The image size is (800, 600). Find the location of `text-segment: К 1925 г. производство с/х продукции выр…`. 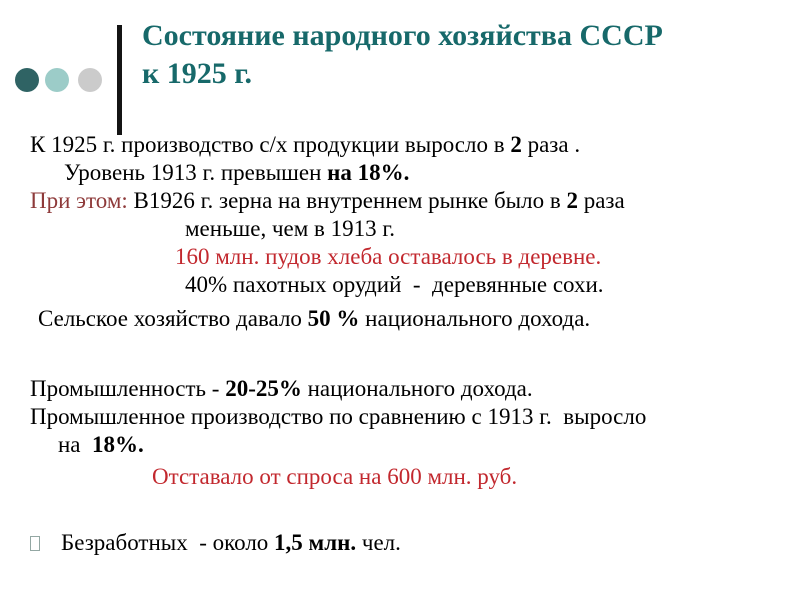

text-segment: К 1925 г. производство с/х продукции выр… is located at coordinates (270, 144).